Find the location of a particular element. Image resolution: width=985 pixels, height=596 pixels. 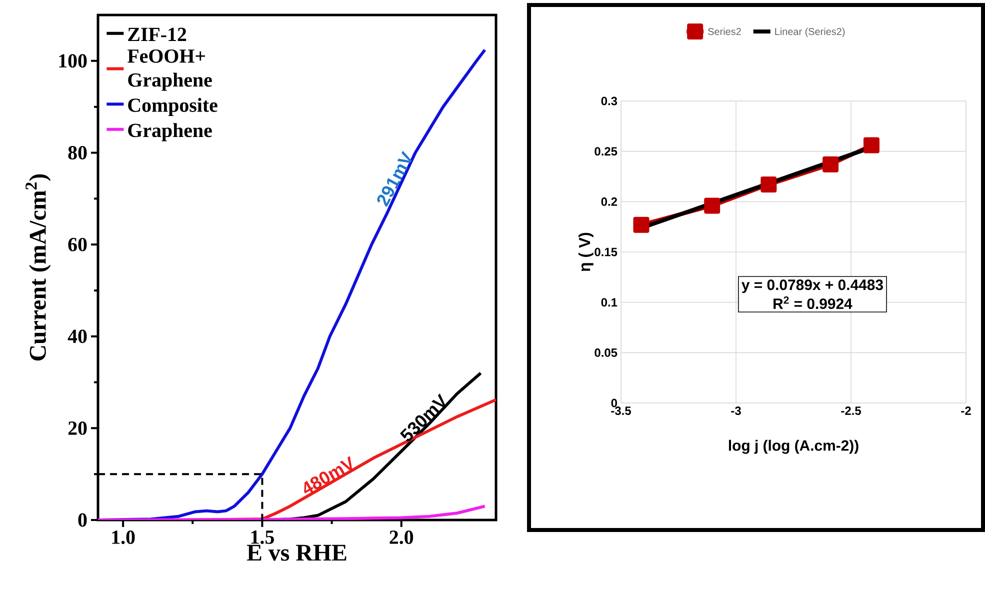

y-tick-label: 80 is located at coordinates (77, 153).